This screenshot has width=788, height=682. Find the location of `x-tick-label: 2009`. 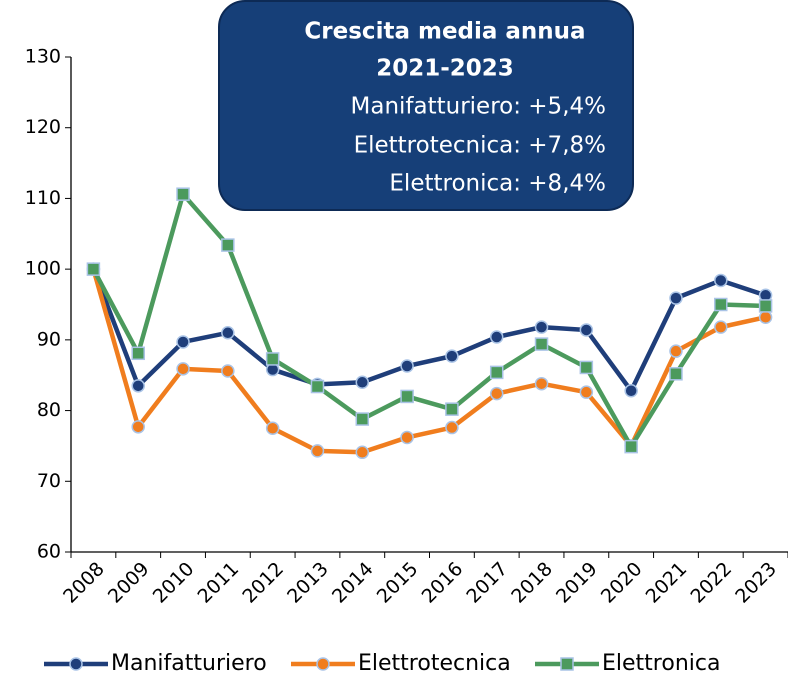

x-tick-label: 2009 is located at coordinates (129, 583).